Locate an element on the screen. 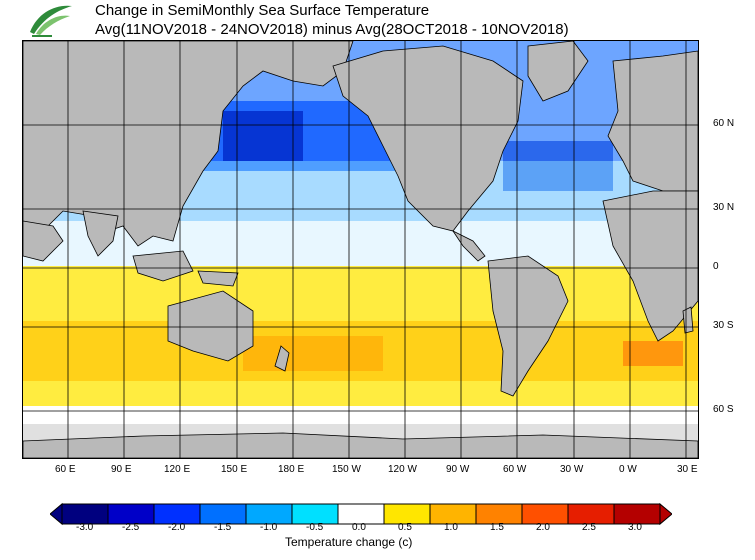  colorbar-tick-label: -0.5 is located at coordinates (315, 527).